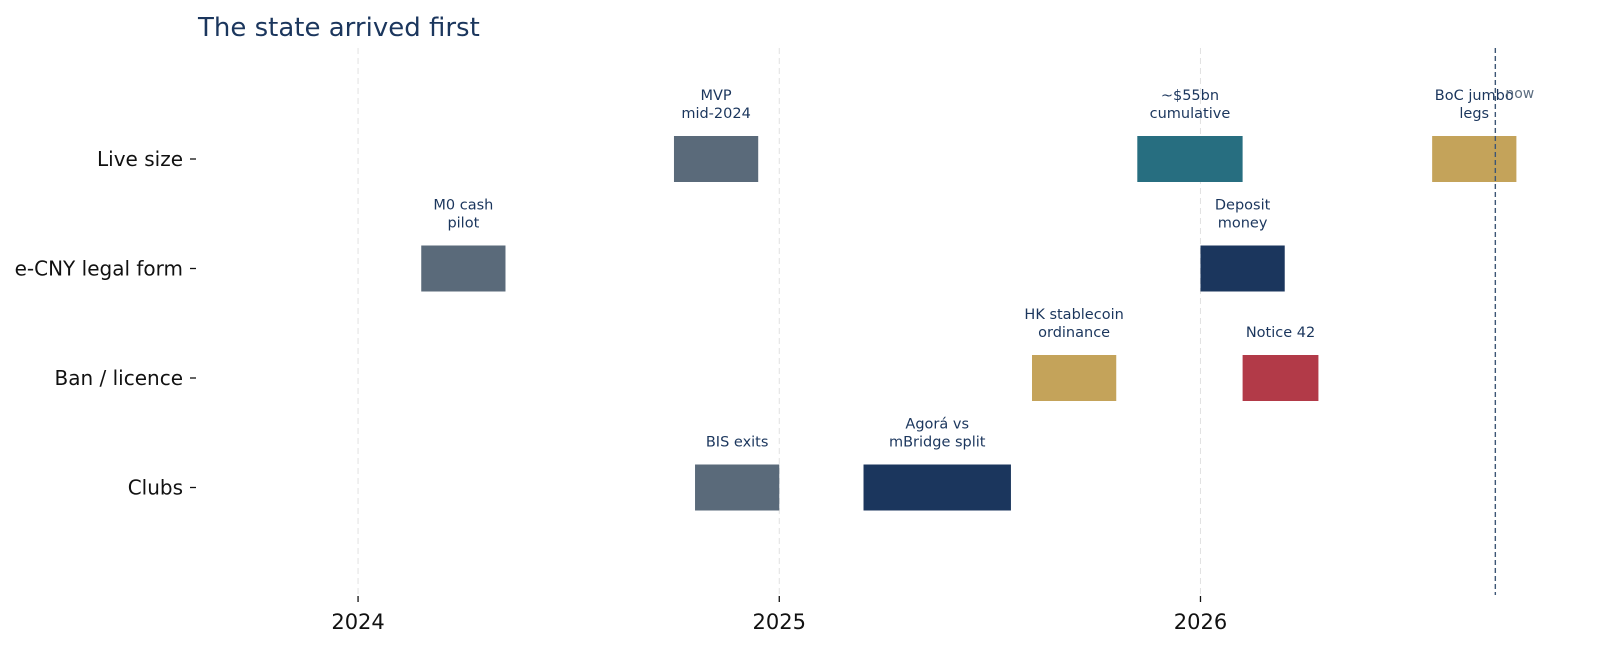  What do you see at coordinates (737, 443) in the screenshot?
I see `bar-annotation: BIS exits` at bounding box center [737, 443].